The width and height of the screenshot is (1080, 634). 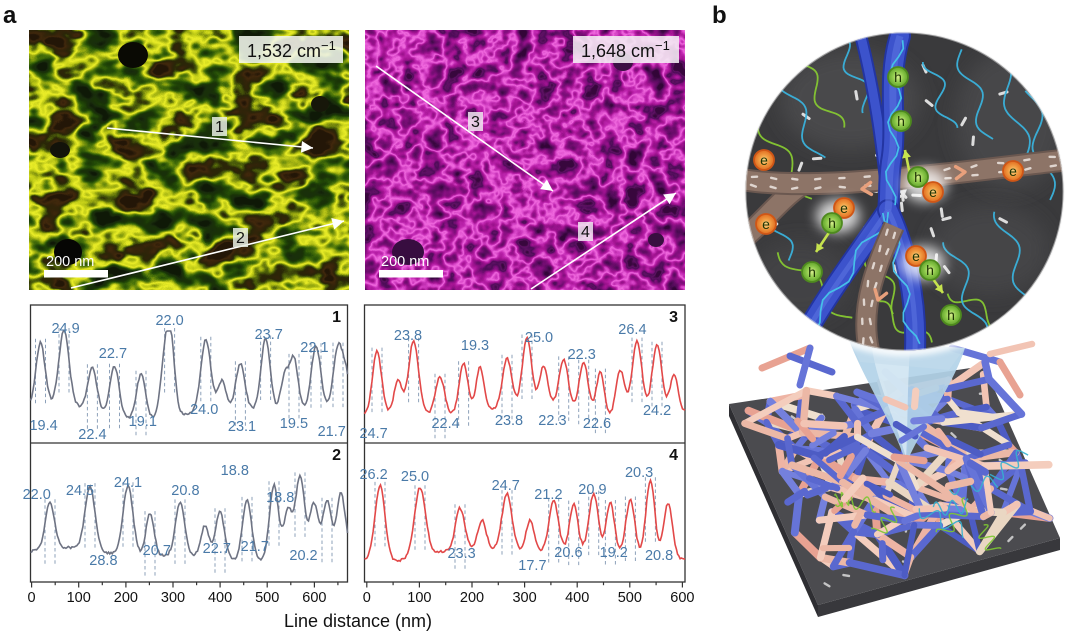 I want to click on svg-text: 20.3, so click(x=639, y=473).